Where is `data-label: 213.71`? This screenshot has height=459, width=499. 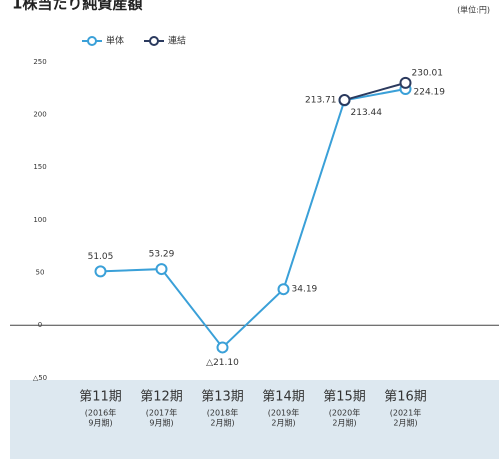
data-label: 213.71 is located at coordinates (321, 101).